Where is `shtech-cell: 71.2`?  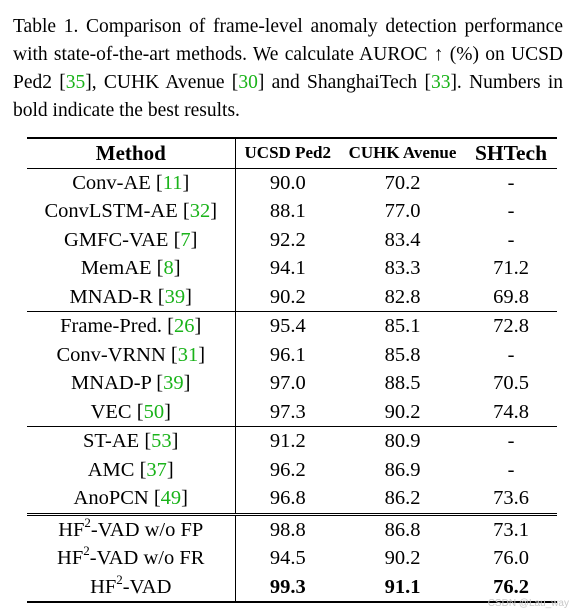 shtech-cell: 71.2 is located at coordinates (511, 268).